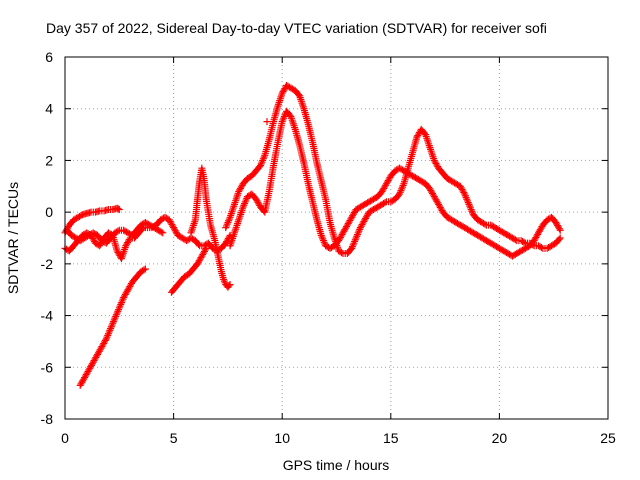  Describe the element at coordinates (47, 316) in the screenshot. I see `y-tick-label: -4` at that location.